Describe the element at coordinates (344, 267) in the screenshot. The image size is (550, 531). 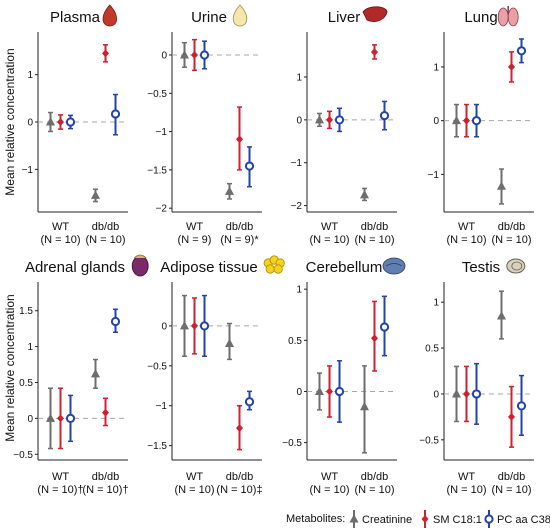
I see `panel-title: Cerebellum` at that location.